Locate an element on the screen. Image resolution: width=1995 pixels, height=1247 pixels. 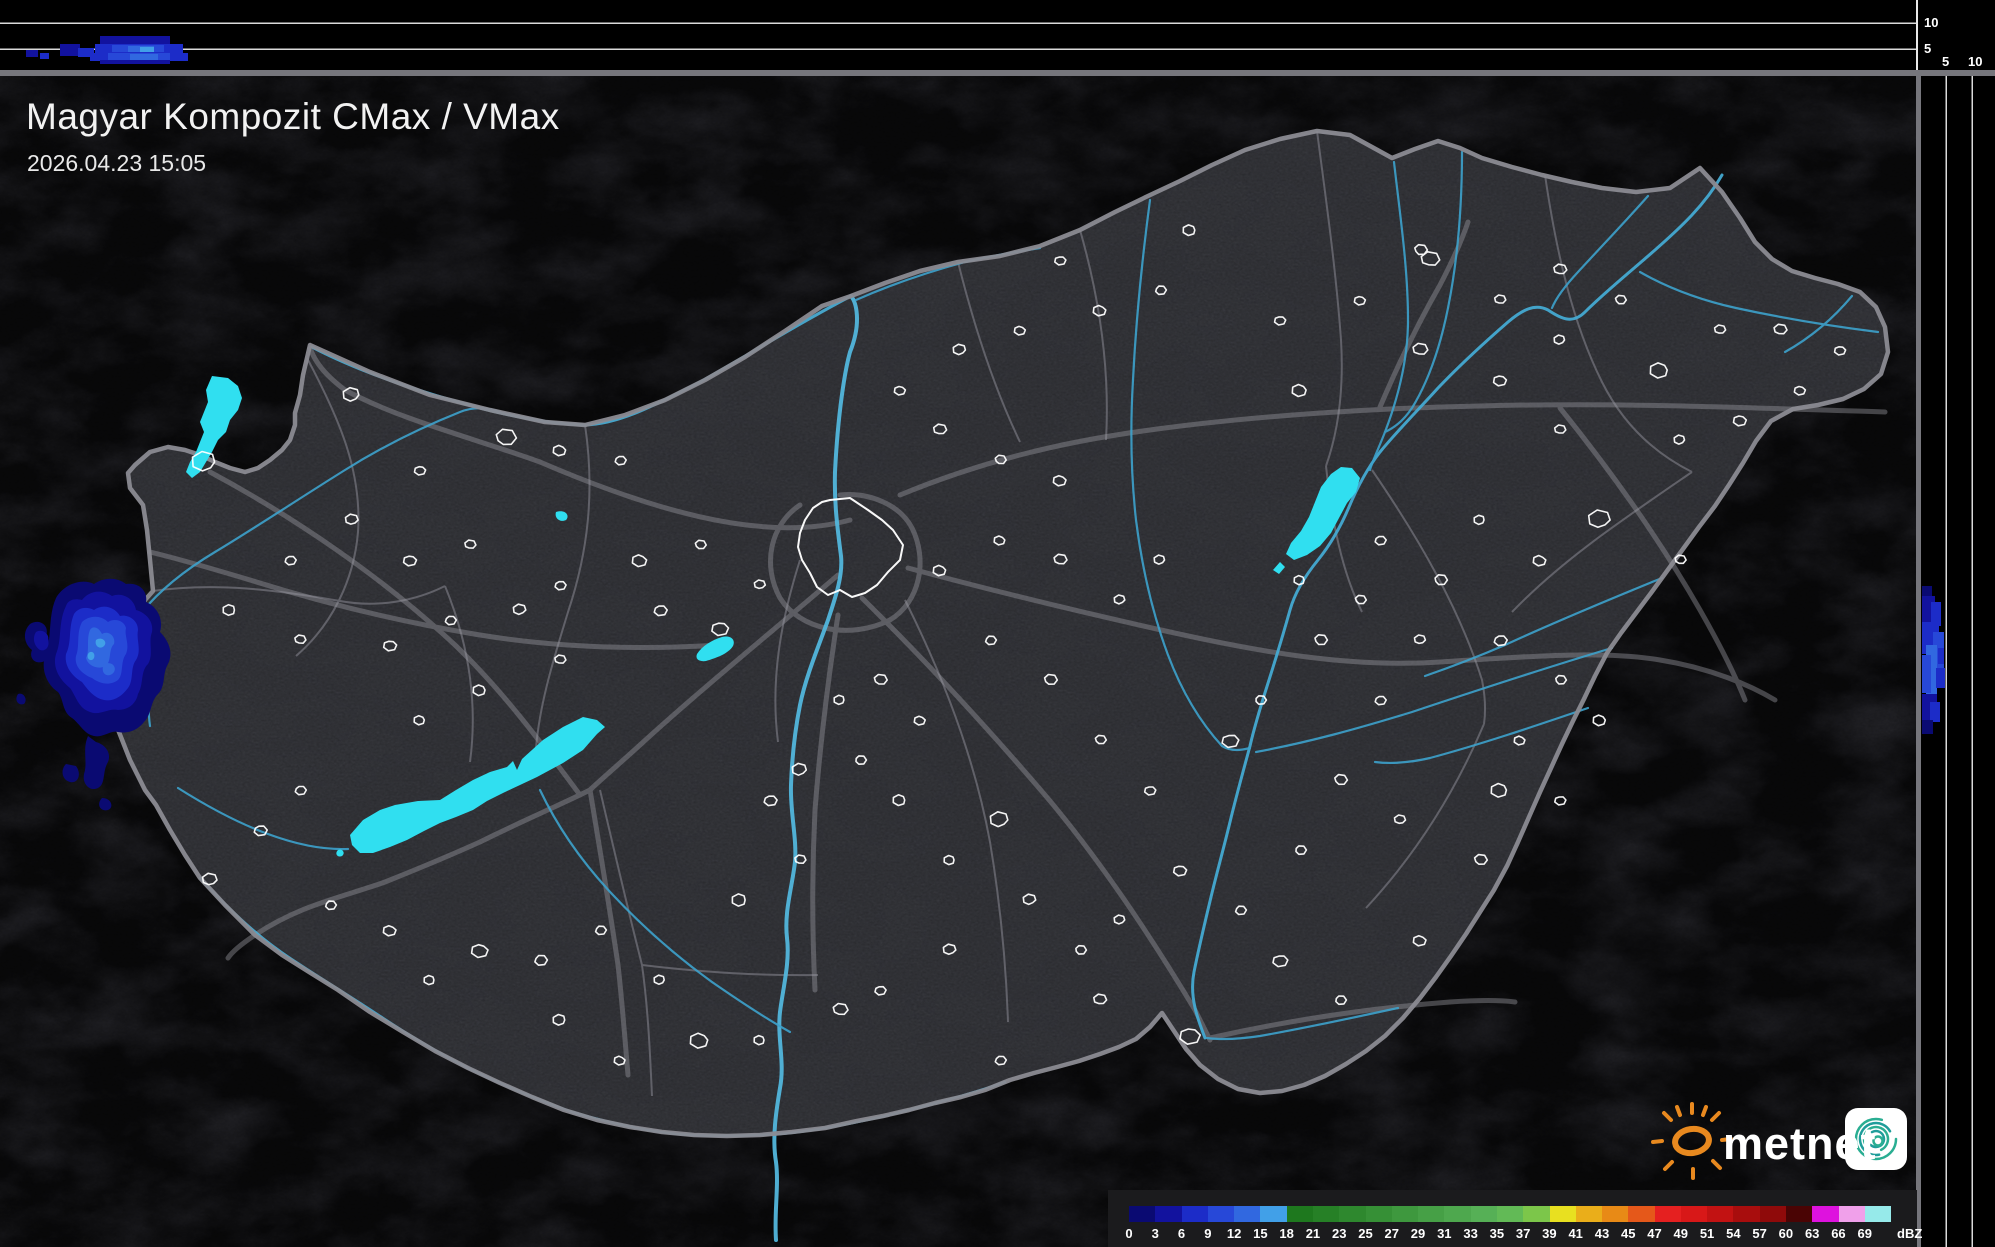
dbz-label-0: 0 is located at coordinates (1129, 1233).